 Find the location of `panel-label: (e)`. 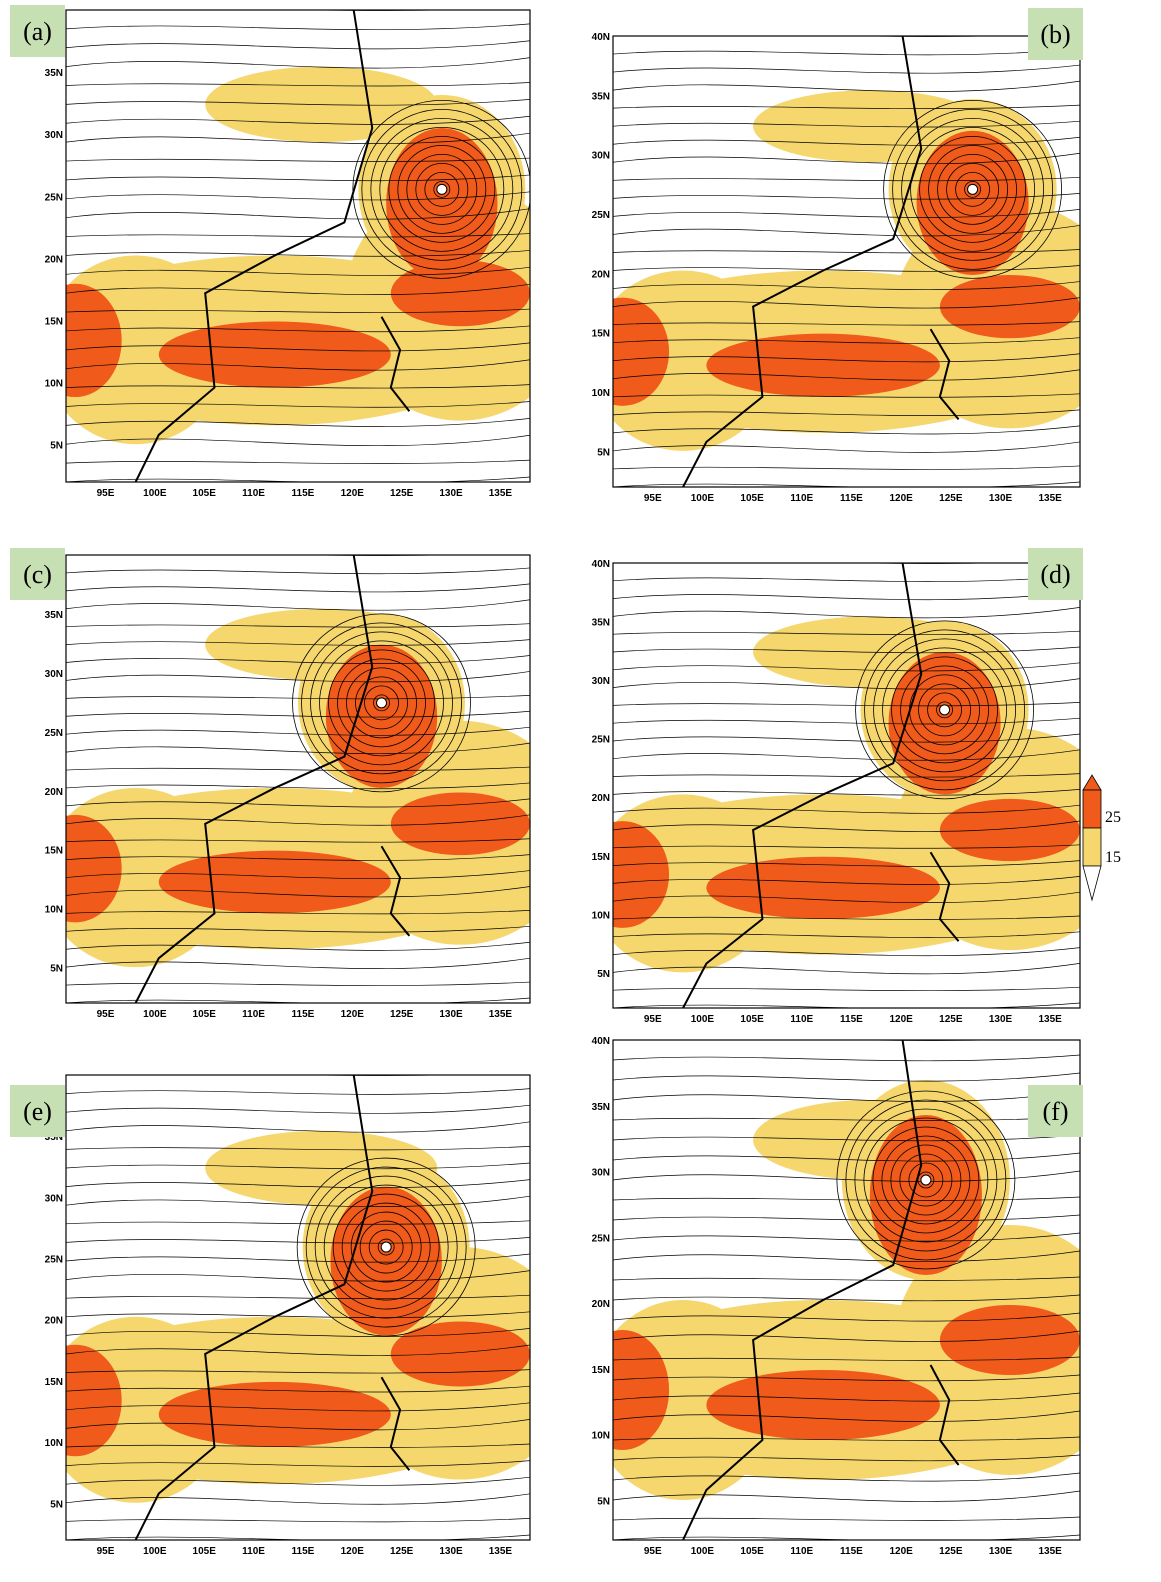

panel-label: (e) is located at coordinates (37, 1111).